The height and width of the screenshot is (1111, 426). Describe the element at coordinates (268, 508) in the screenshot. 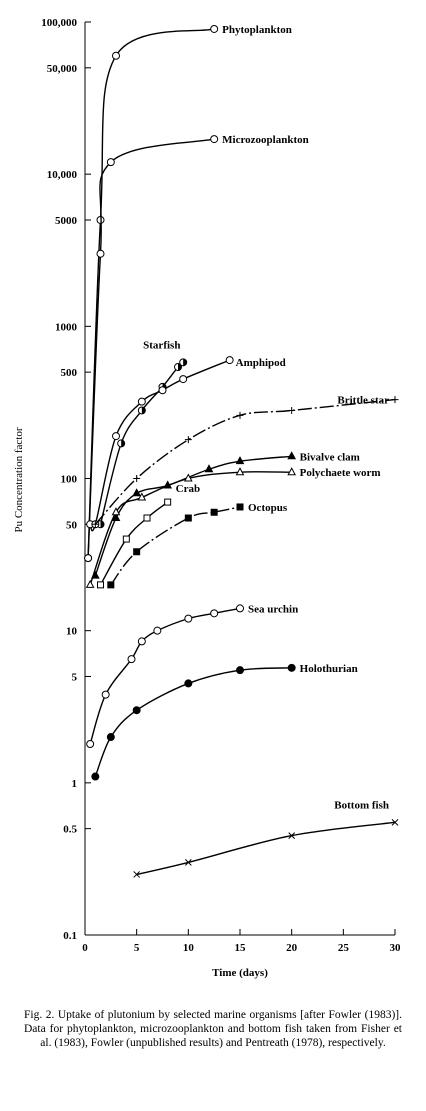

I see `series-label: Octopus` at that location.